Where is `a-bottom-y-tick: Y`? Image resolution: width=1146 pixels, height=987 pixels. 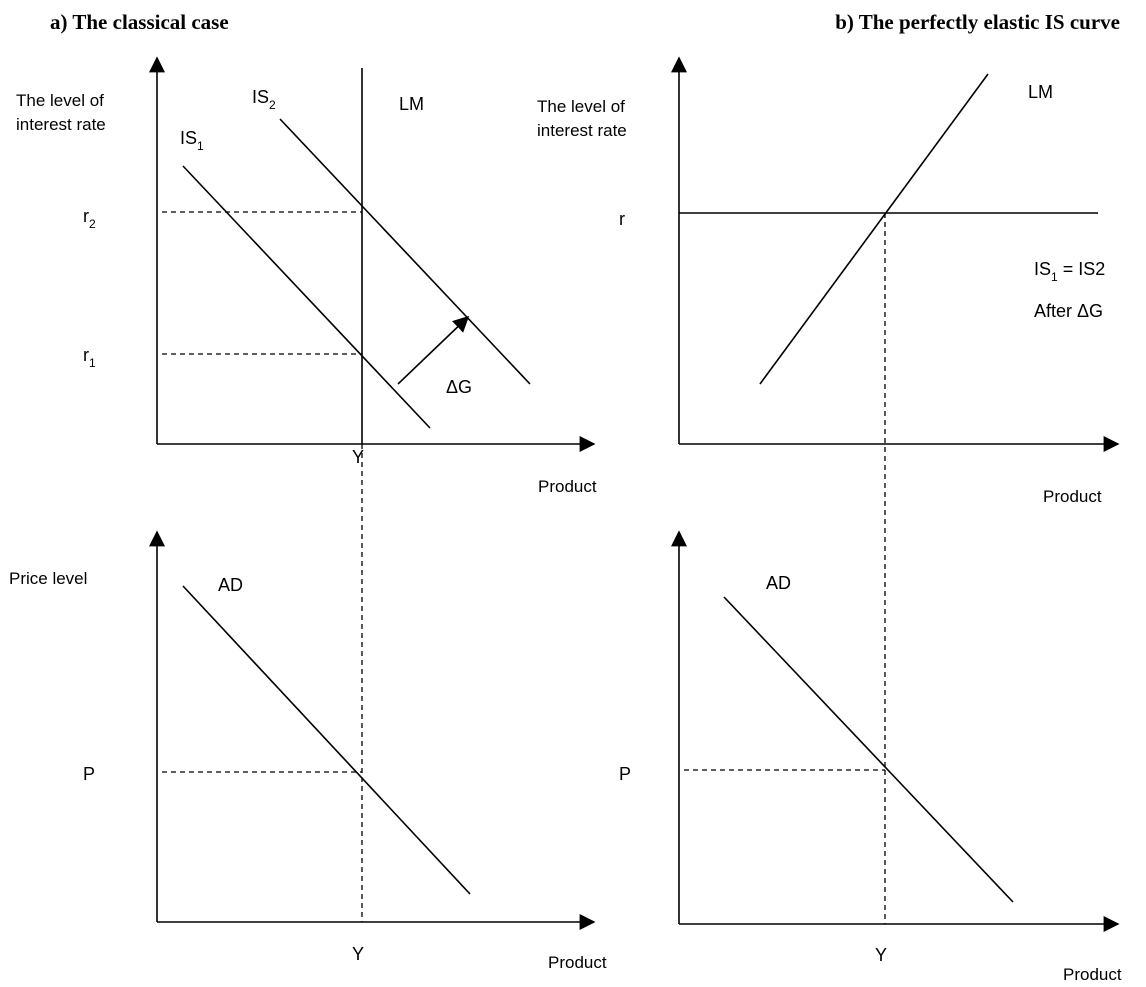 a-bottom-y-tick: Y is located at coordinates (358, 954).